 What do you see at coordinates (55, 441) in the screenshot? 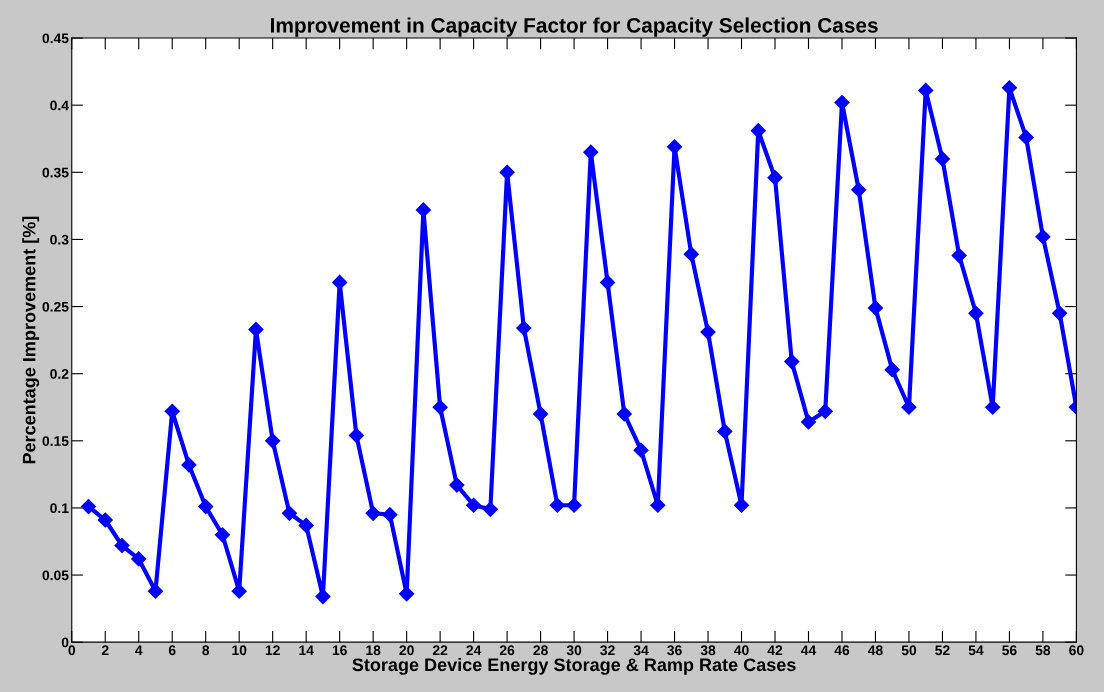
I see `y-tick-label: 0.15` at bounding box center [55, 441].